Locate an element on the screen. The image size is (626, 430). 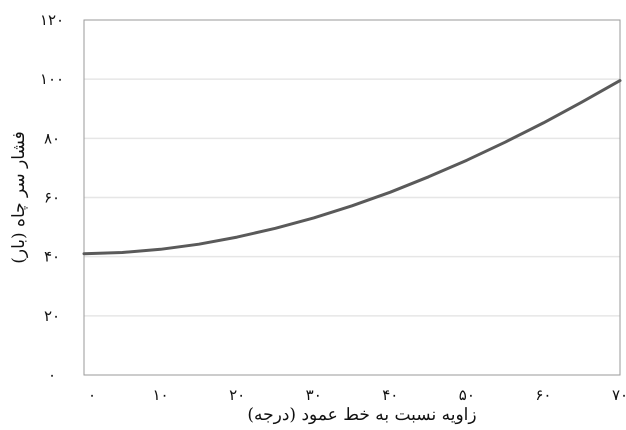
x-tick-label: ۶۰ is located at coordinates (543, 395).